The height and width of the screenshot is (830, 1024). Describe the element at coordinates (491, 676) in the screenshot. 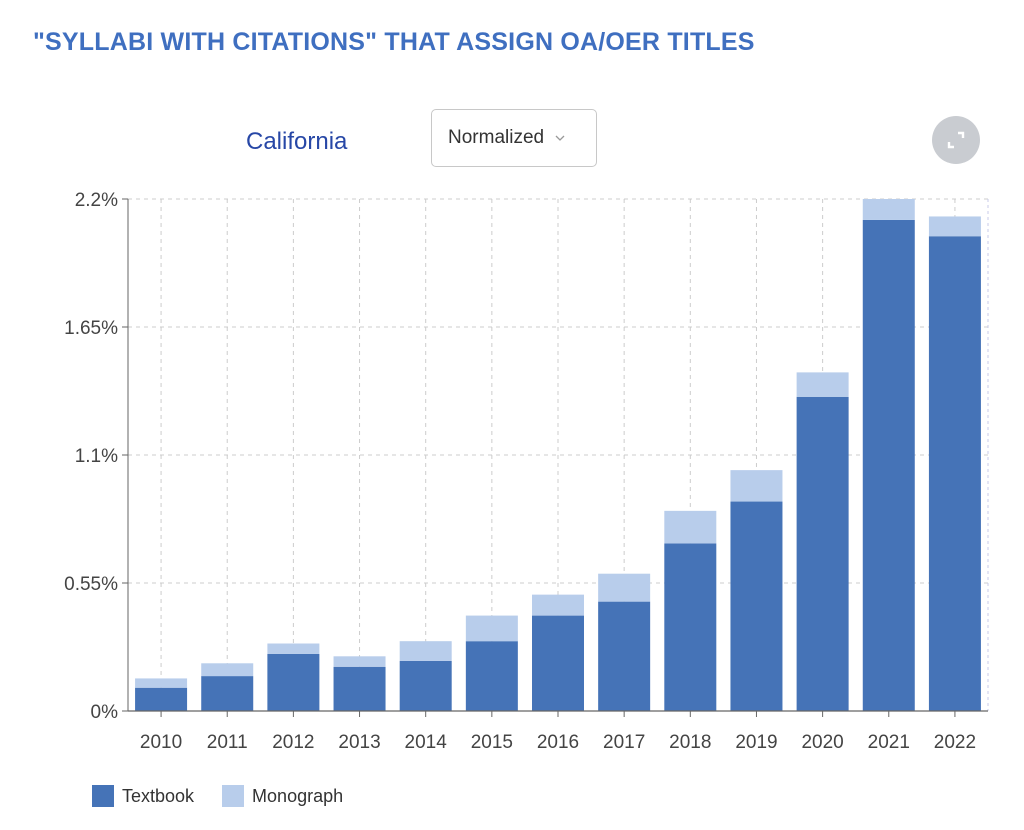

I see `bar-textbook-2015` at that location.